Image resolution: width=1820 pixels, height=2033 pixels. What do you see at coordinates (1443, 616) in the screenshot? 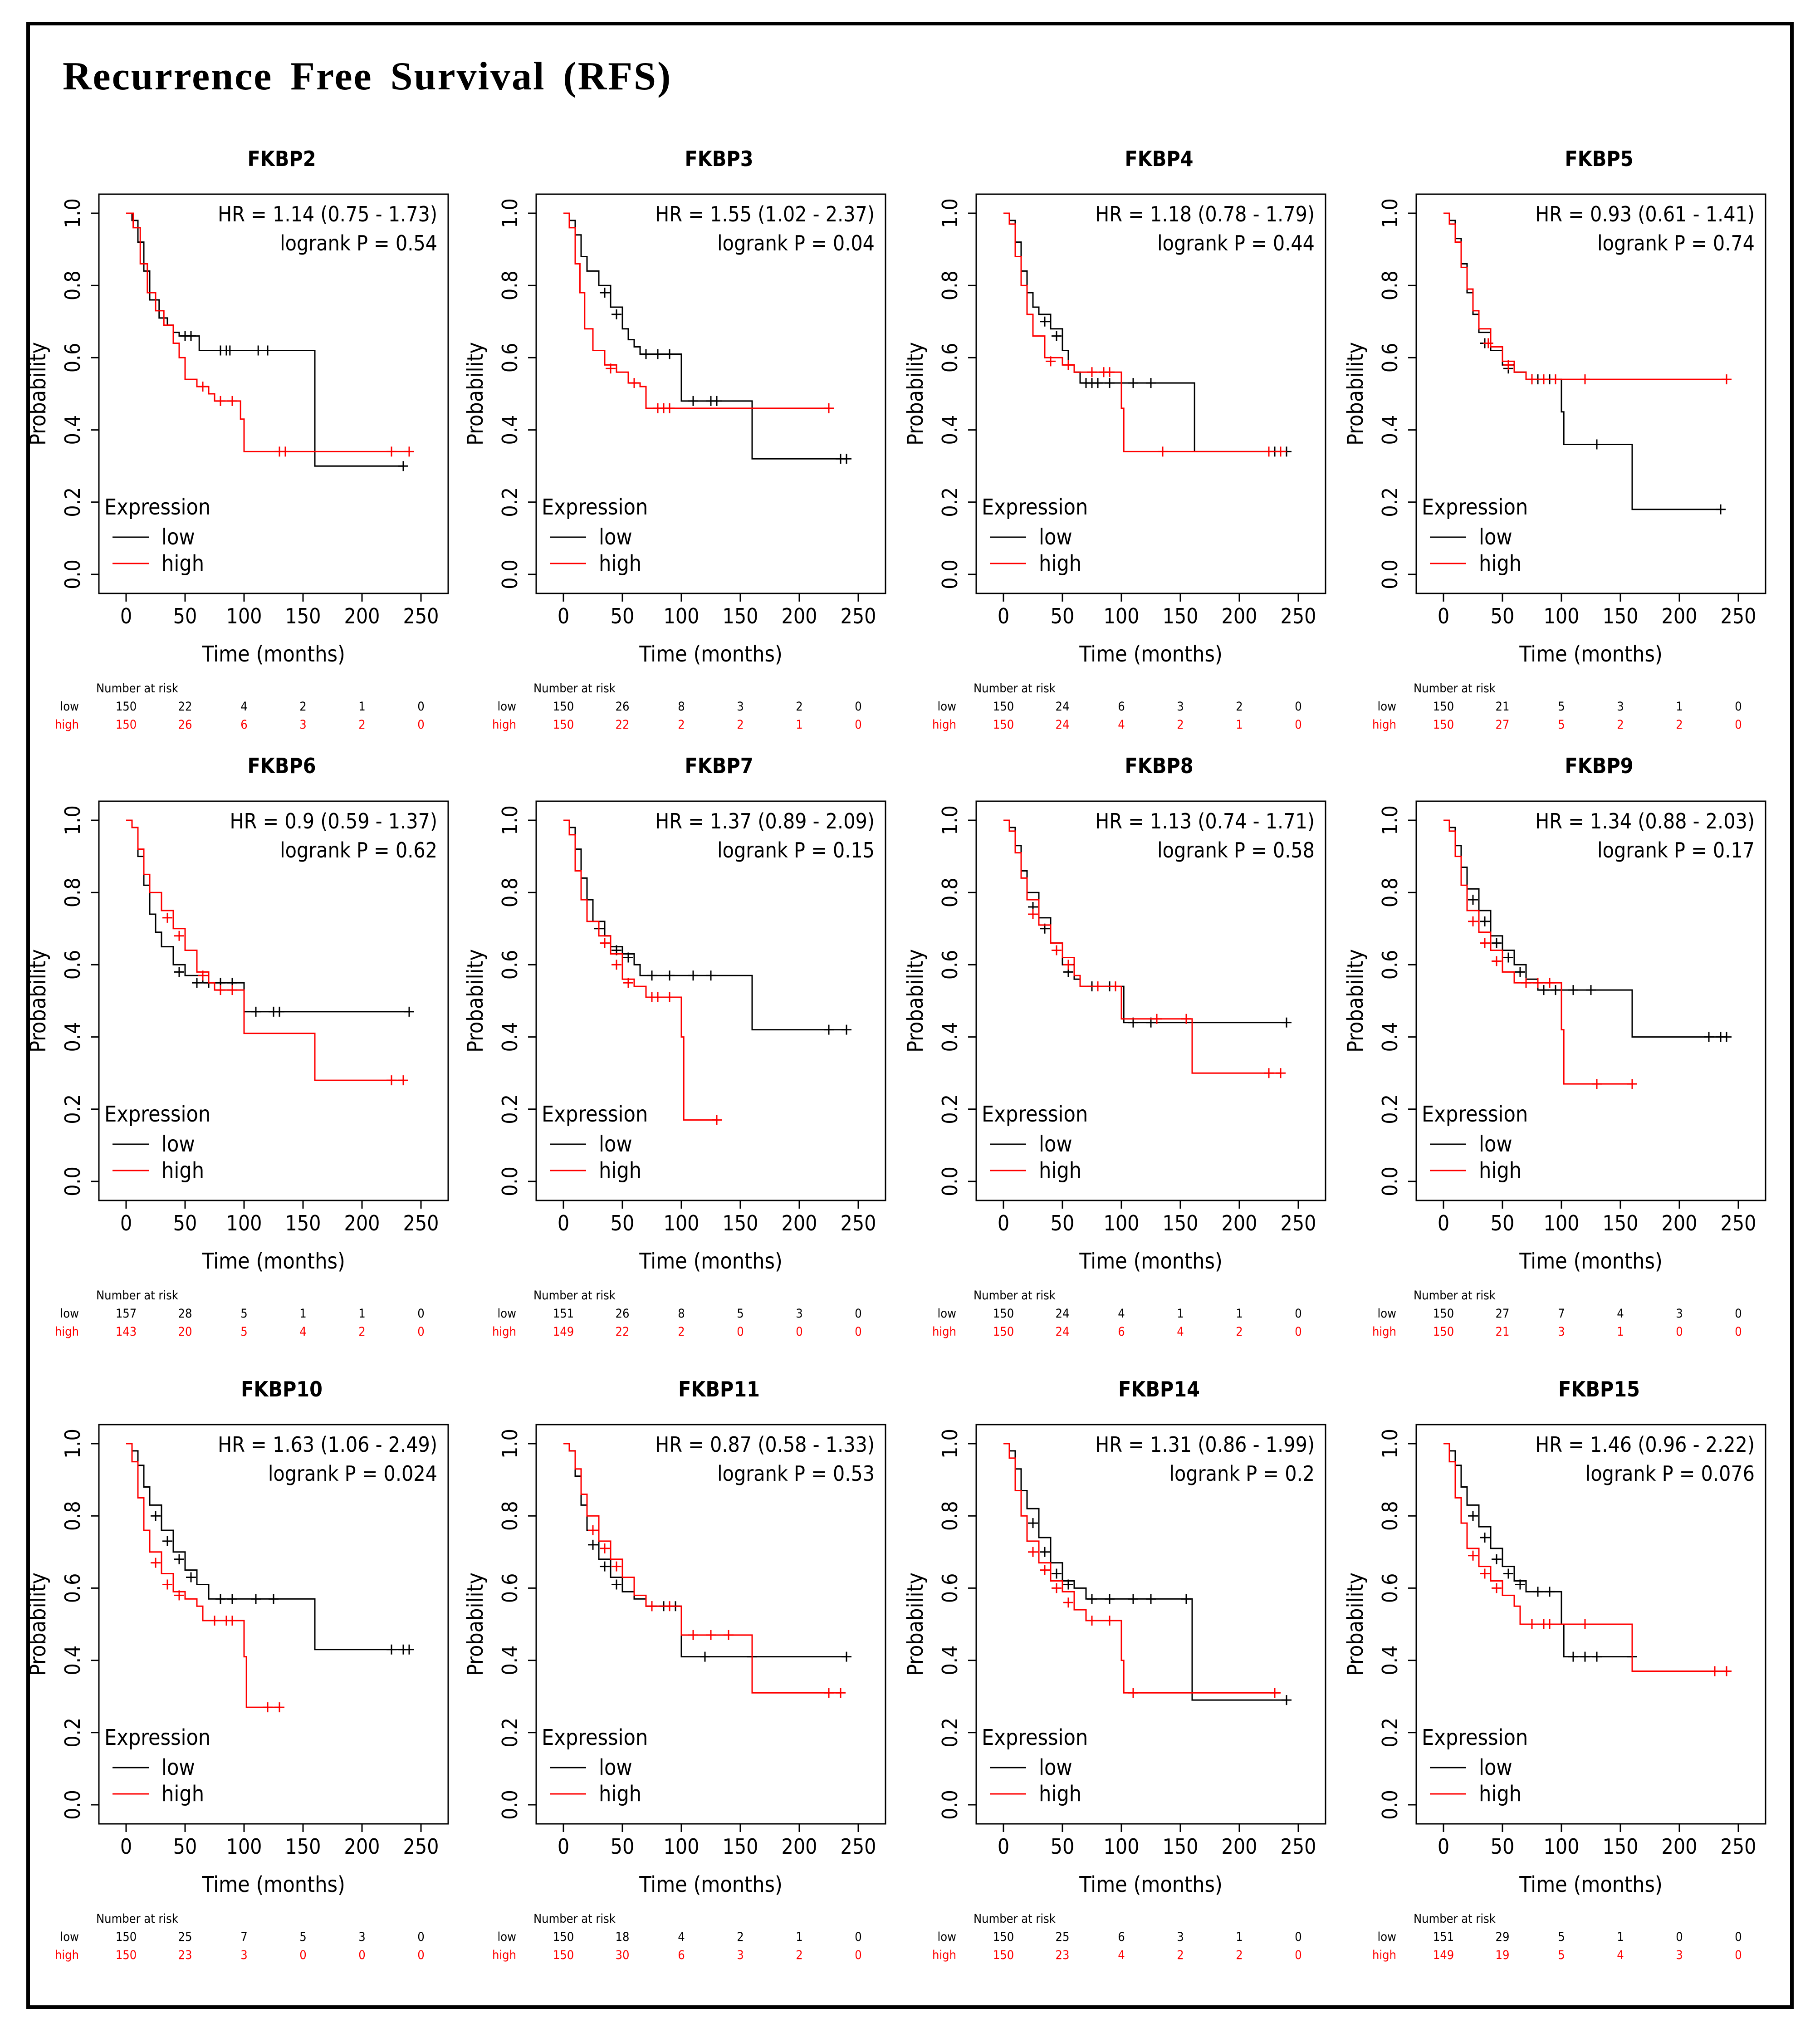
I see `x-tick-label: 0` at bounding box center [1443, 616].